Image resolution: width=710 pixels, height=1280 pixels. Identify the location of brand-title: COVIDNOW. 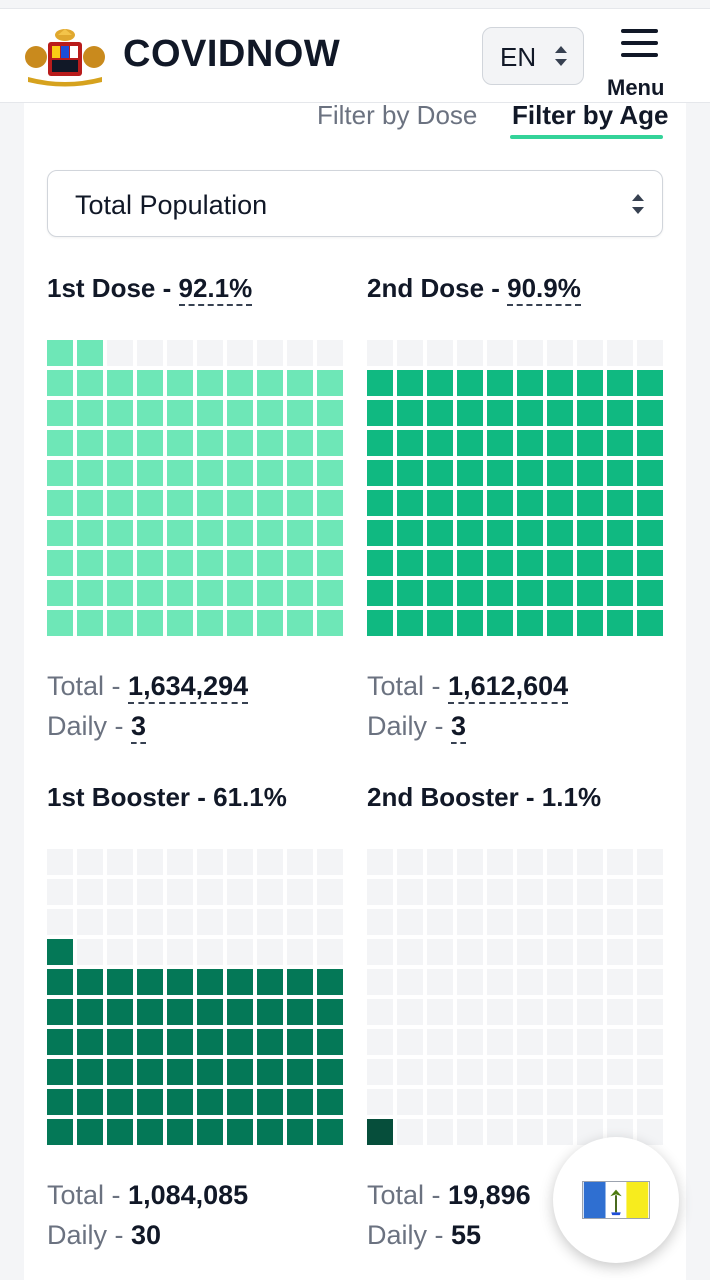
(232, 54).